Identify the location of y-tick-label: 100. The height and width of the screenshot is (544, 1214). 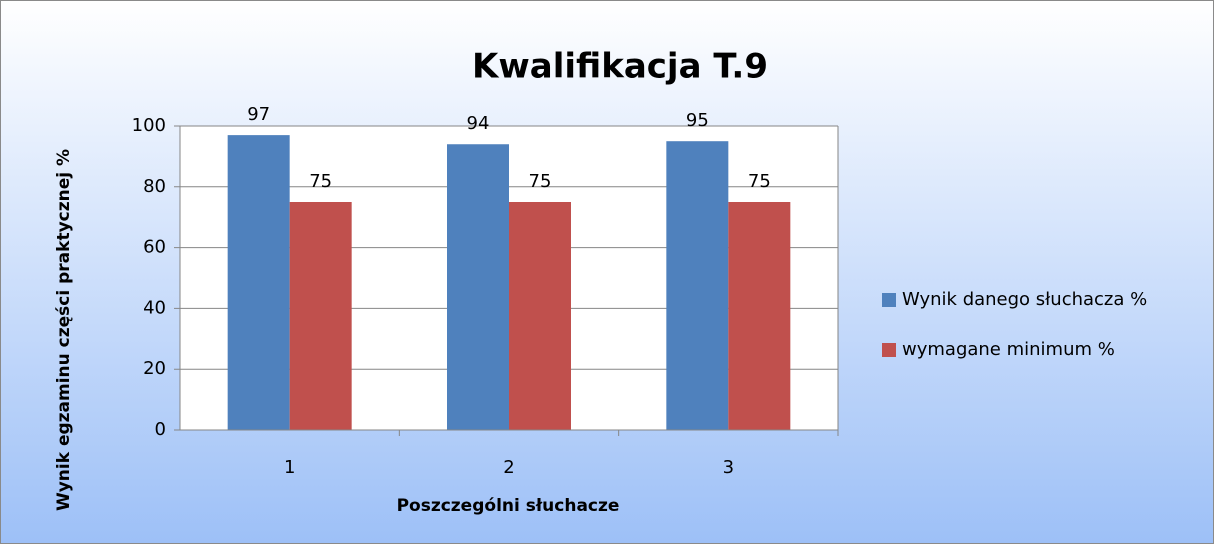
(149, 125).